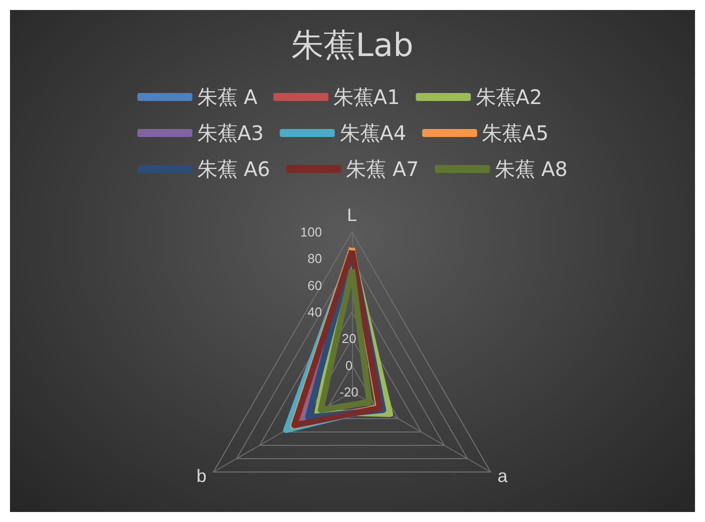  I want to click on y-tick-label: 60, so click(315, 285).